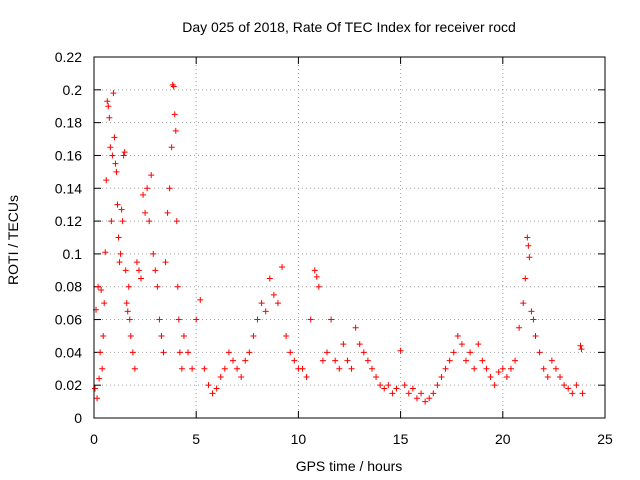 Image resolution: width=640 pixels, height=480 pixels. I want to click on y-tick-label: 0.08, so click(68, 287).